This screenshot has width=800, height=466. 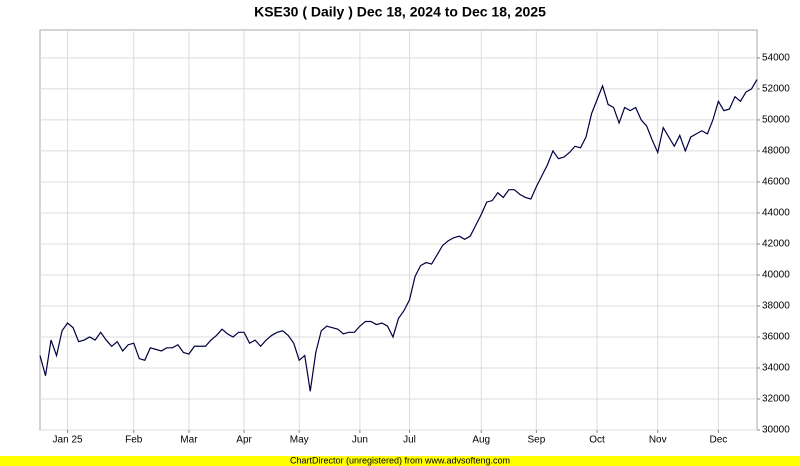 What do you see at coordinates (481, 440) in the screenshot?
I see `x-tick-label: Aug` at bounding box center [481, 440].